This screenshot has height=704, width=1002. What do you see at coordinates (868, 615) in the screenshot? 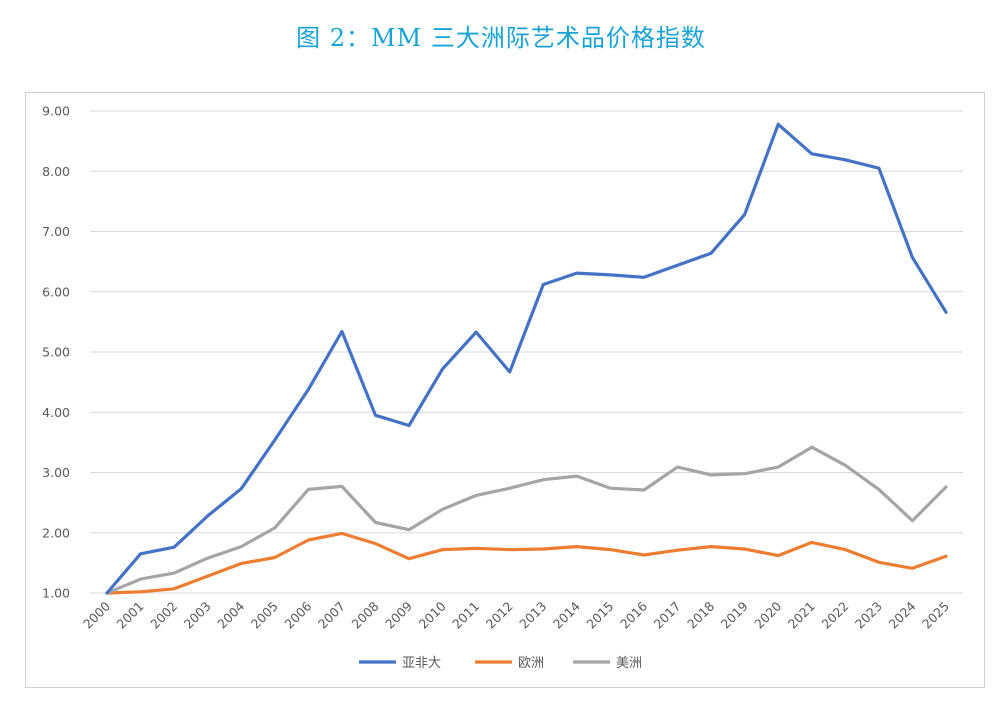
I see `x-tick-label: 2023` at bounding box center [868, 615].